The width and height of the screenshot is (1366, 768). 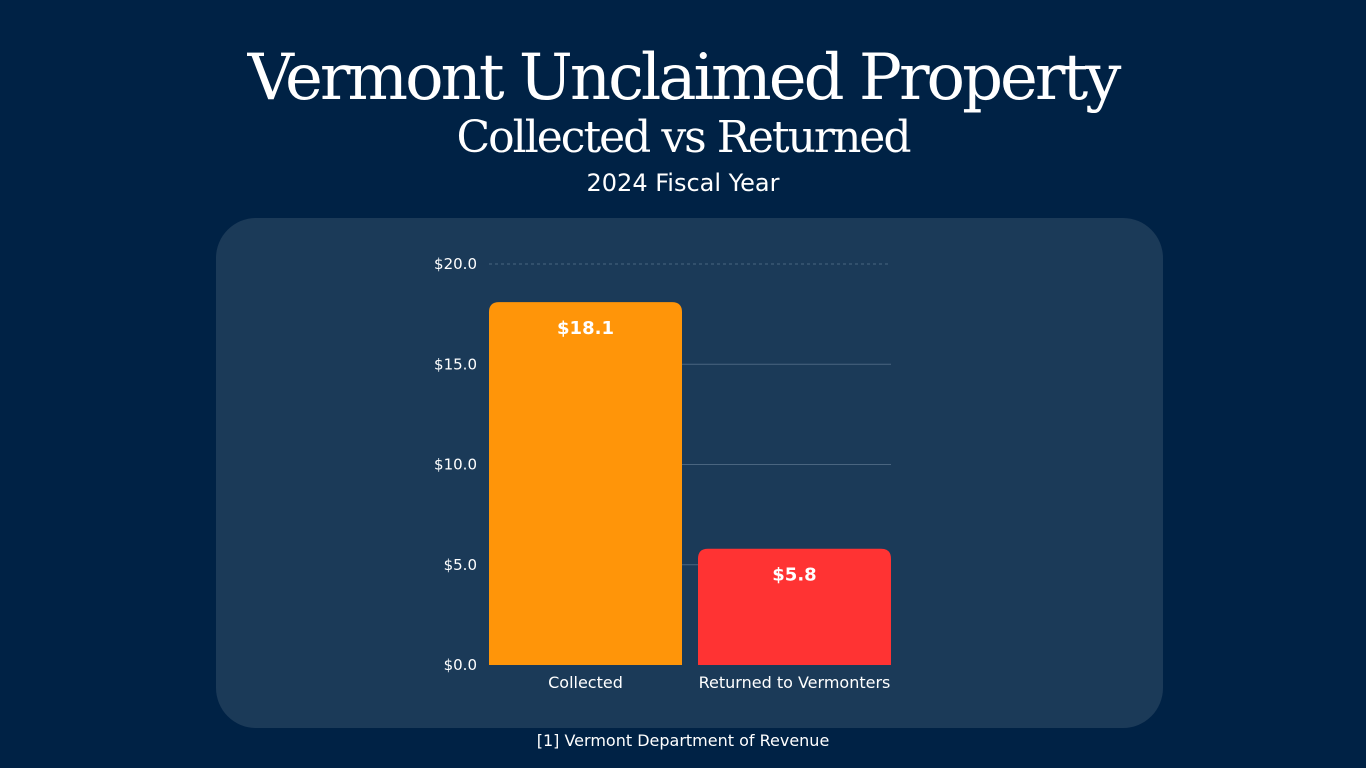 I want to click on y-tick-label: $10.0, so click(x=455, y=465).